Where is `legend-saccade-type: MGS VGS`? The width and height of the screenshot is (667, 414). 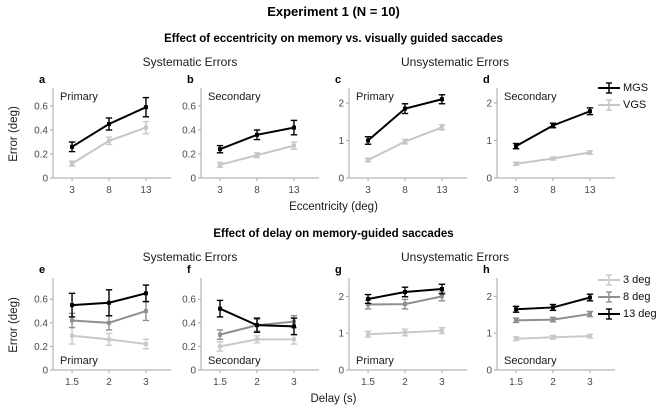 legend-saccade-type: MGS VGS is located at coordinates (622, 96).